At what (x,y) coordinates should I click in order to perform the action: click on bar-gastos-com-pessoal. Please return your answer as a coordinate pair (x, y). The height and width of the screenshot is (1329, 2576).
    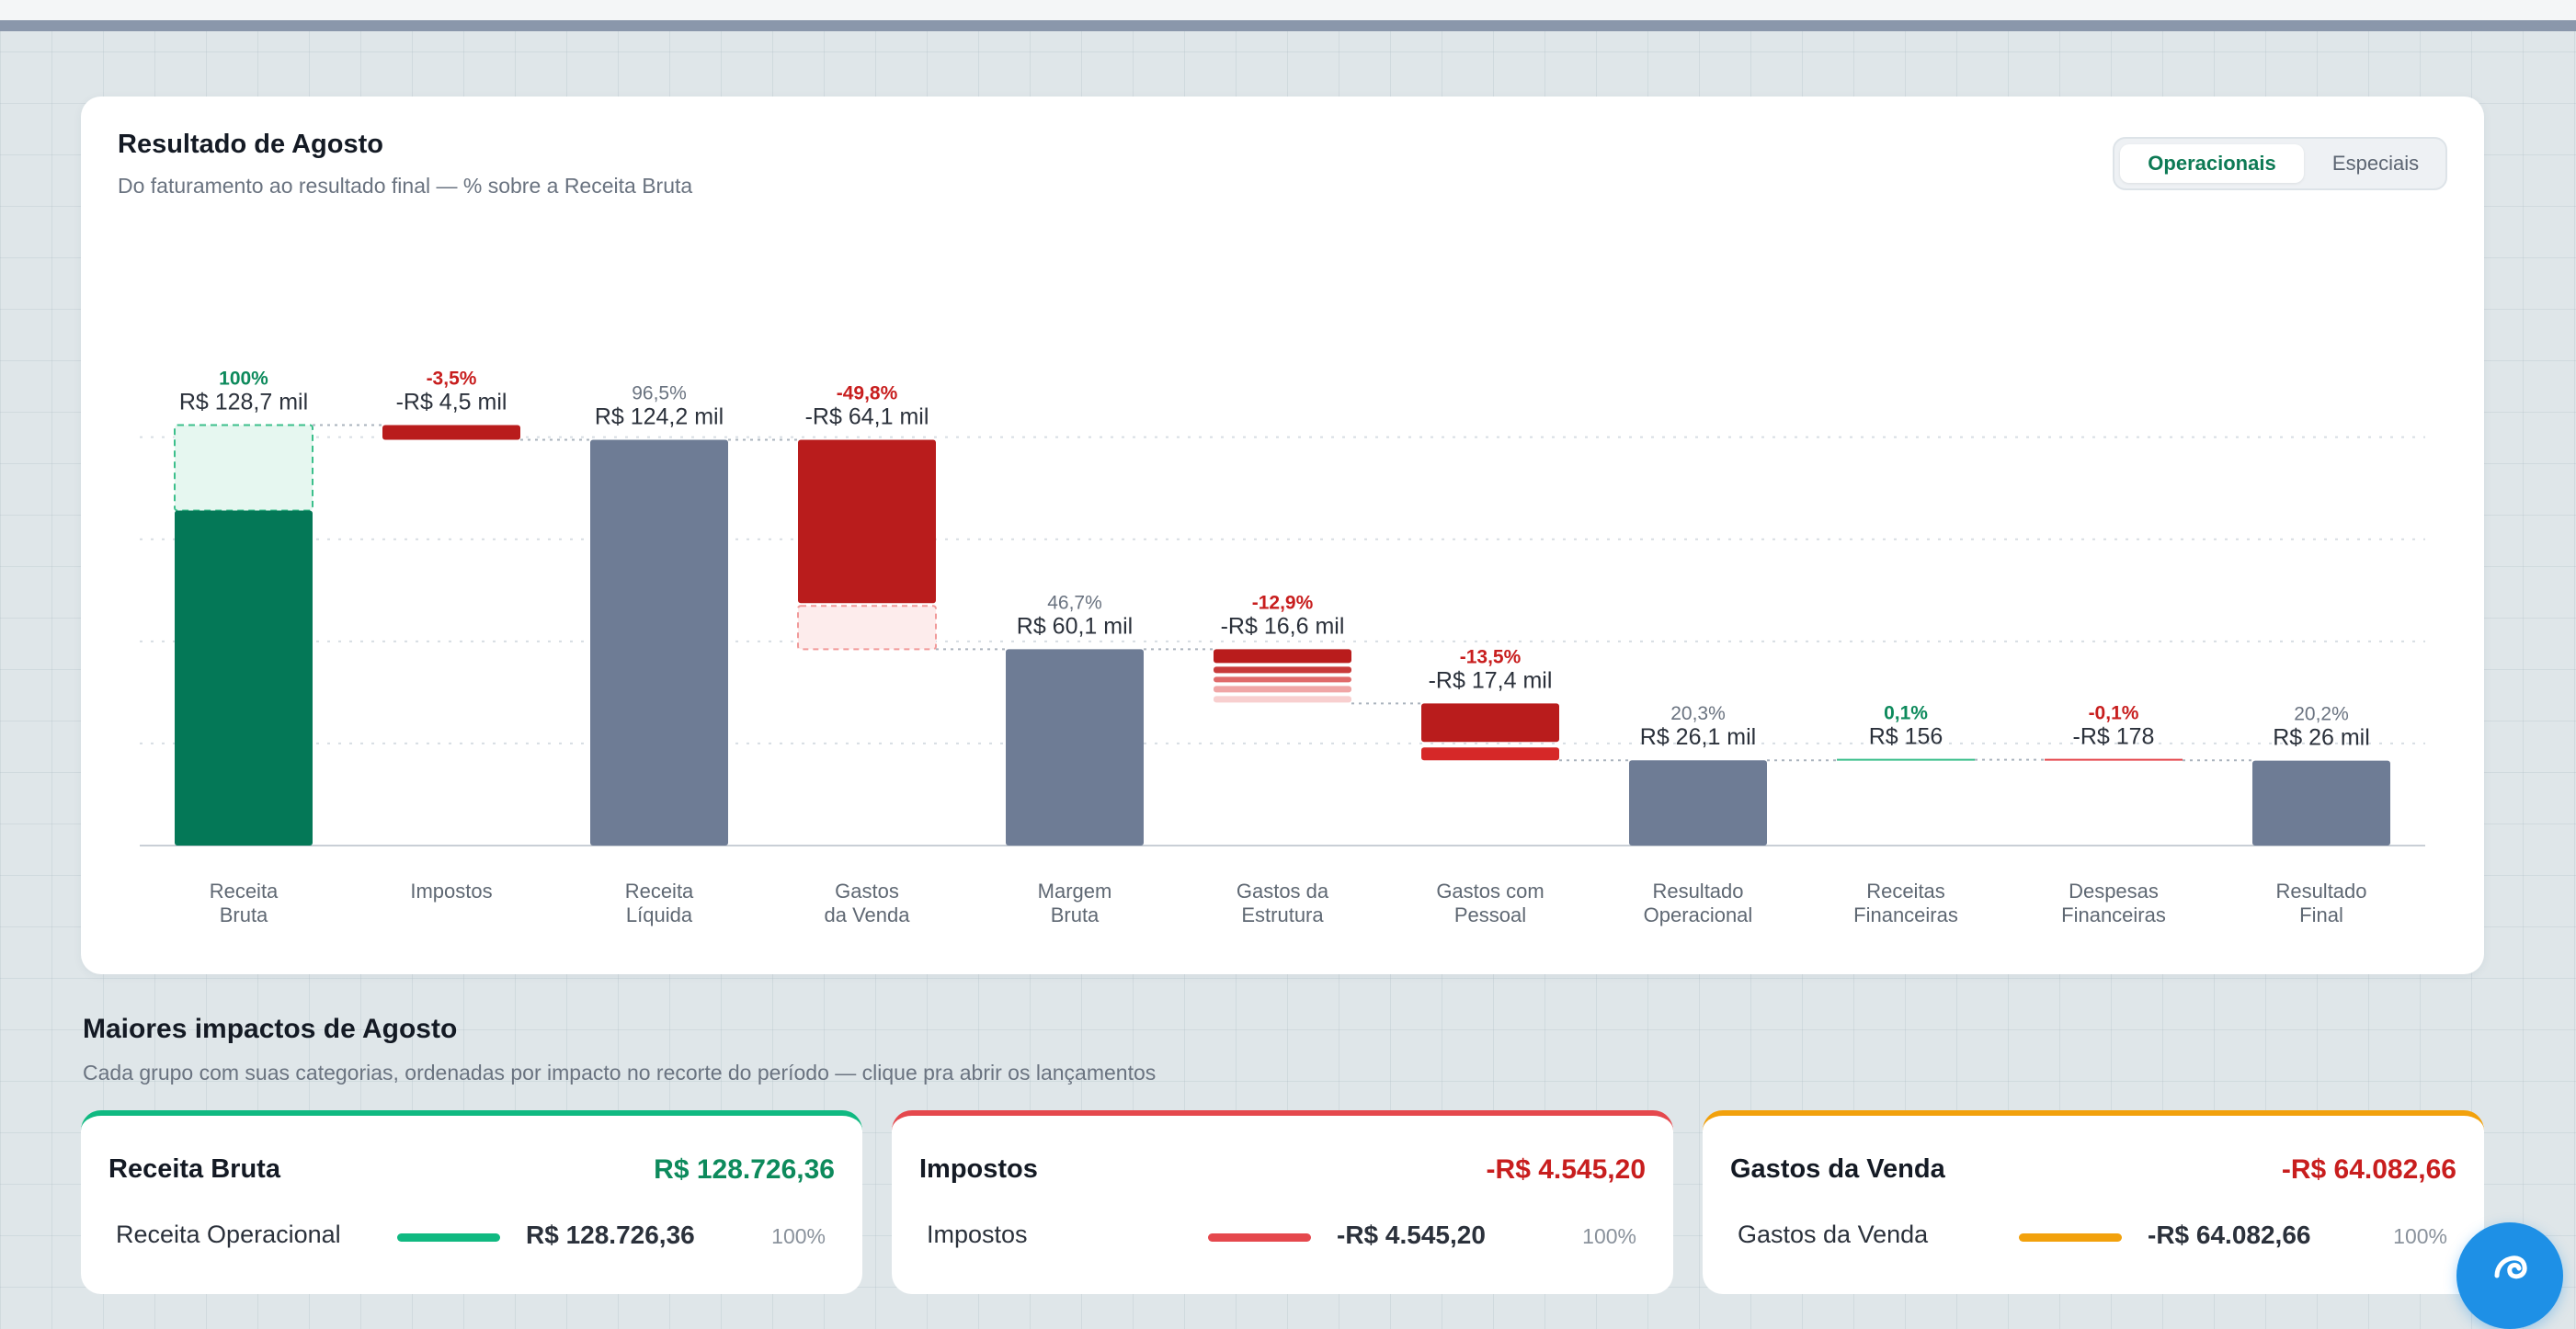
    Looking at the image, I should click on (1490, 723).